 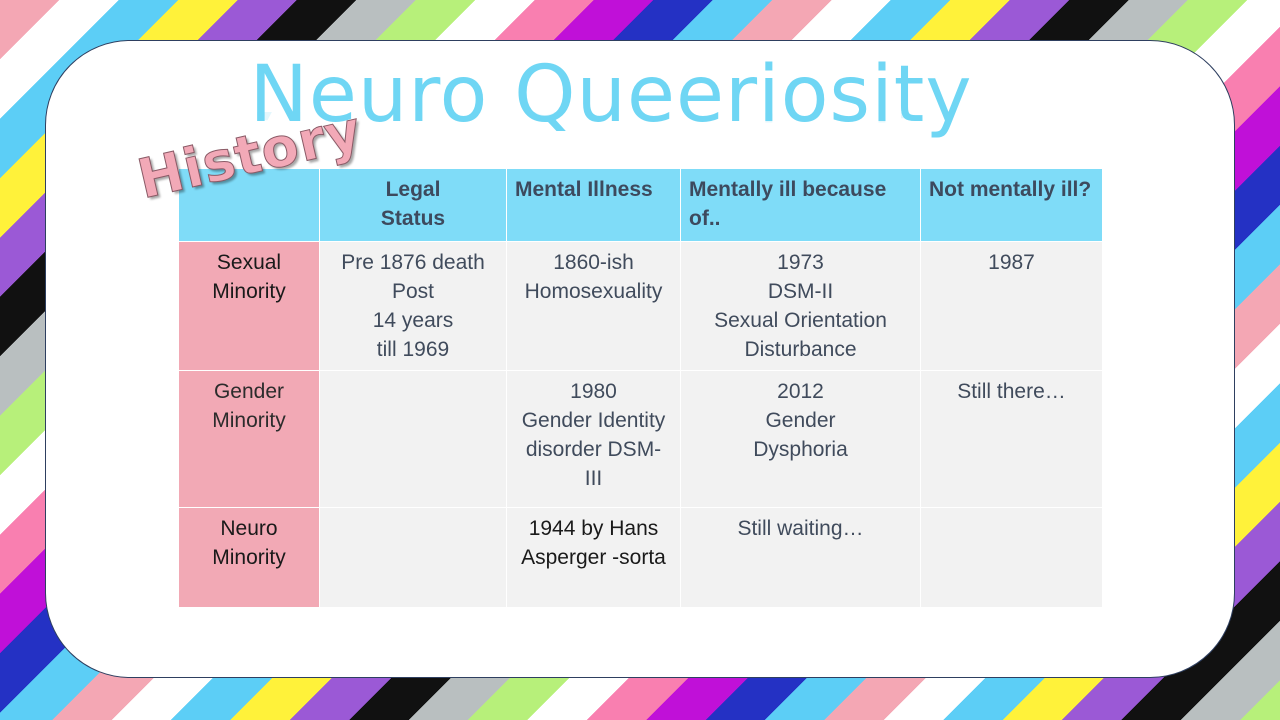 What do you see at coordinates (1011, 557) in the screenshot?
I see `cell-not-ill` at bounding box center [1011, 557].